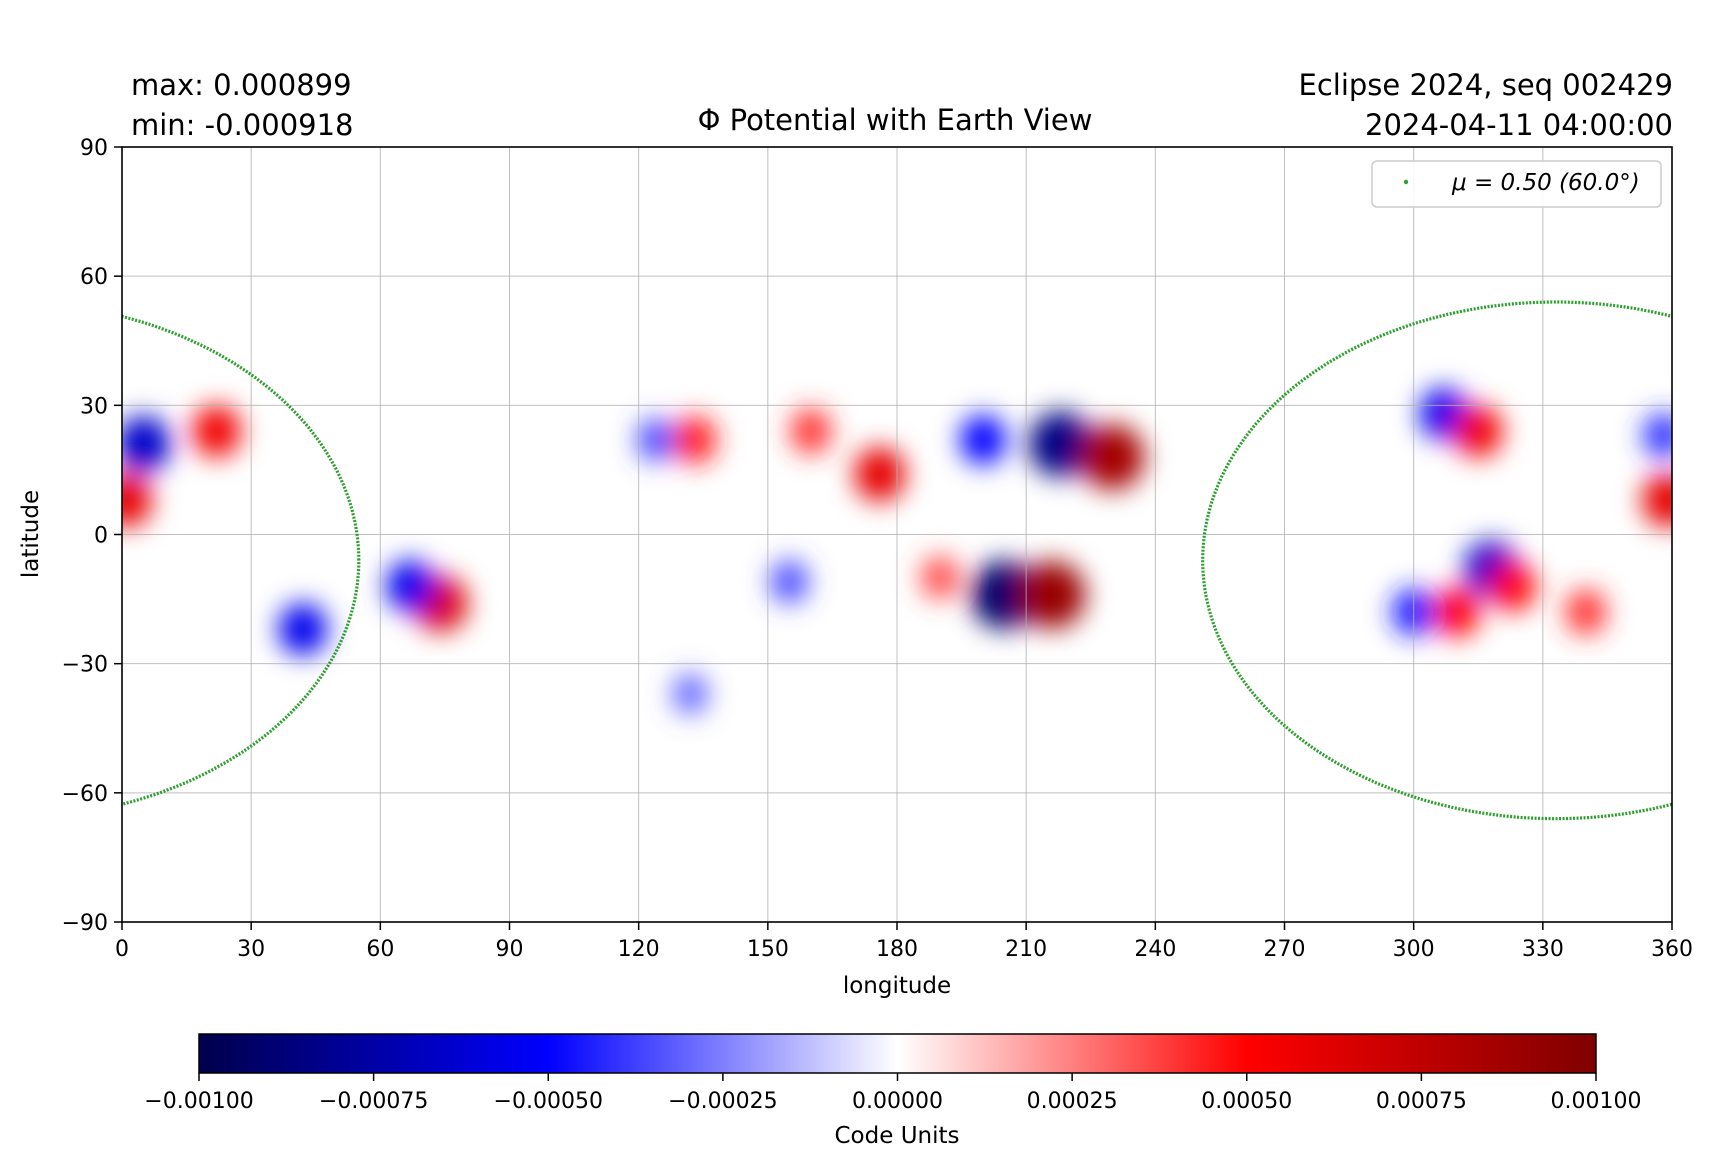 The height and width of the screenshot is (1152, 1728). I want to click on colorbar-gradient, so click(897, 1053).